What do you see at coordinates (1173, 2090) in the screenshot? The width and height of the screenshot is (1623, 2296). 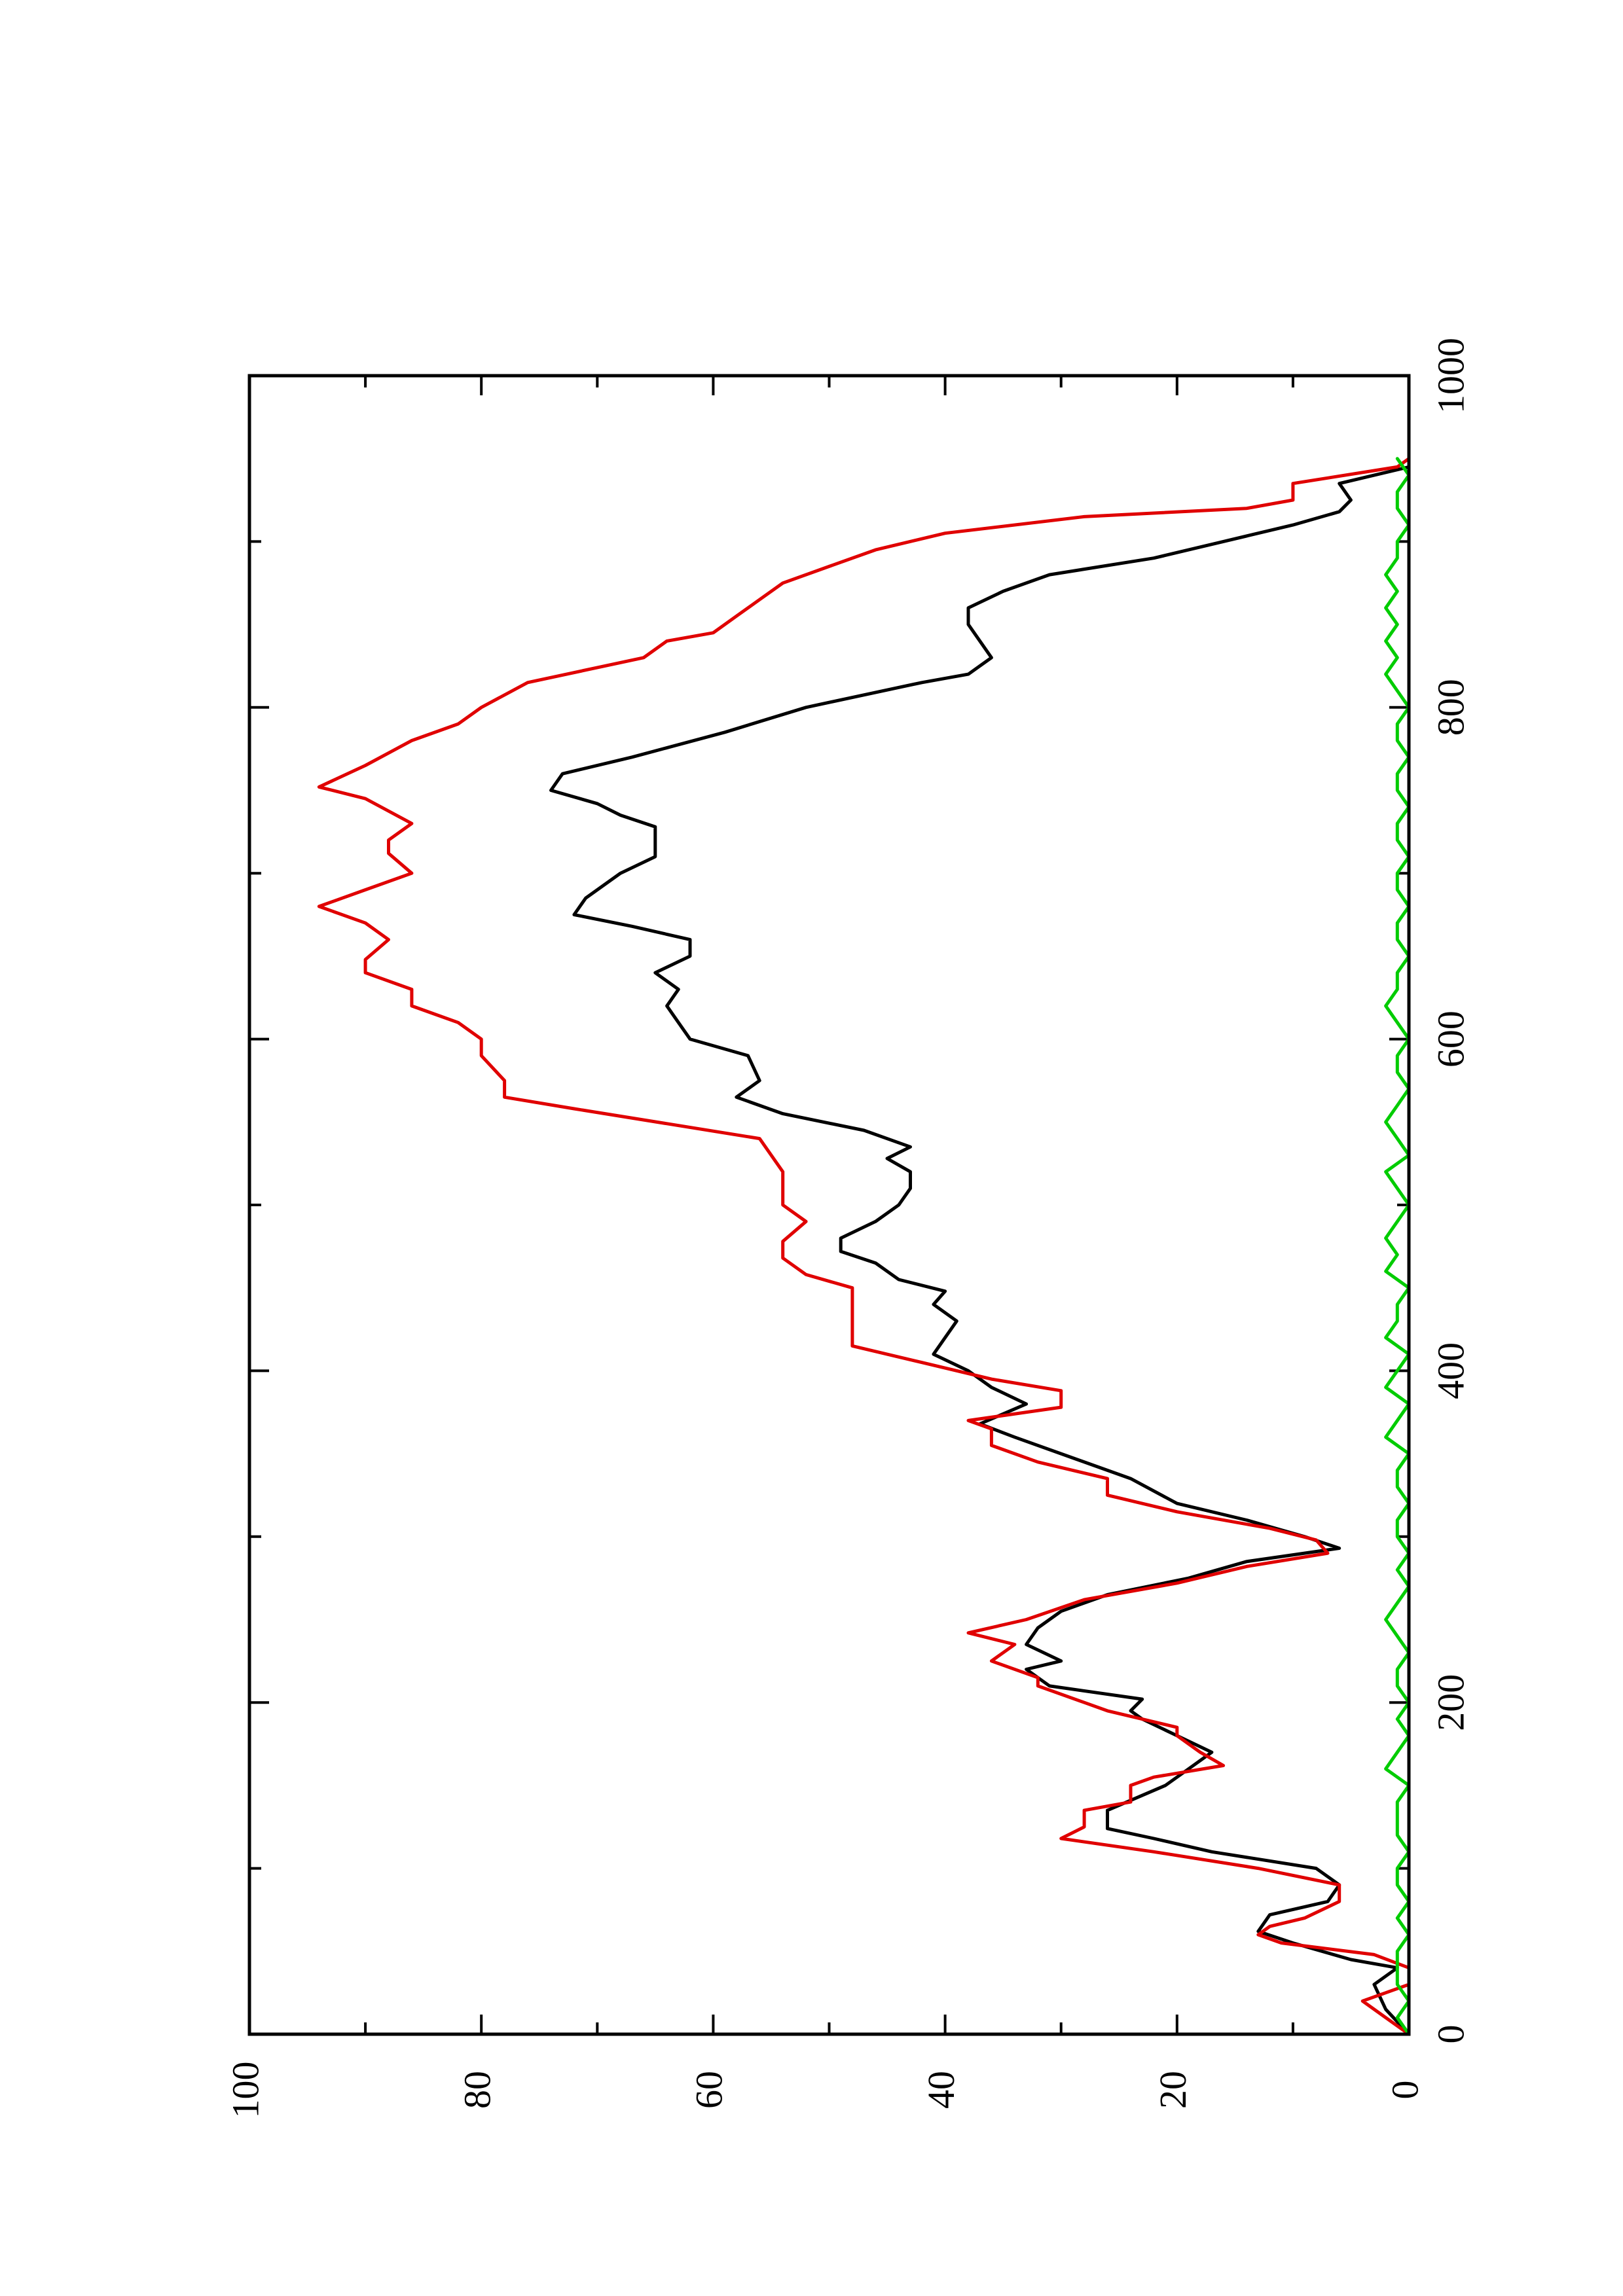 I see `y-tick-label: 20` at bounding box center [1173, 2090].